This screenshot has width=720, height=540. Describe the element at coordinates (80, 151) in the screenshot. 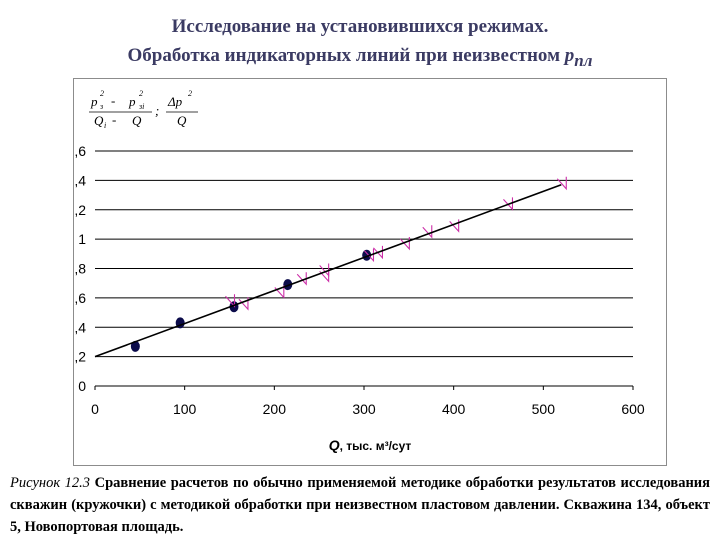

I see `y-tick-label: 1,6` at that location.